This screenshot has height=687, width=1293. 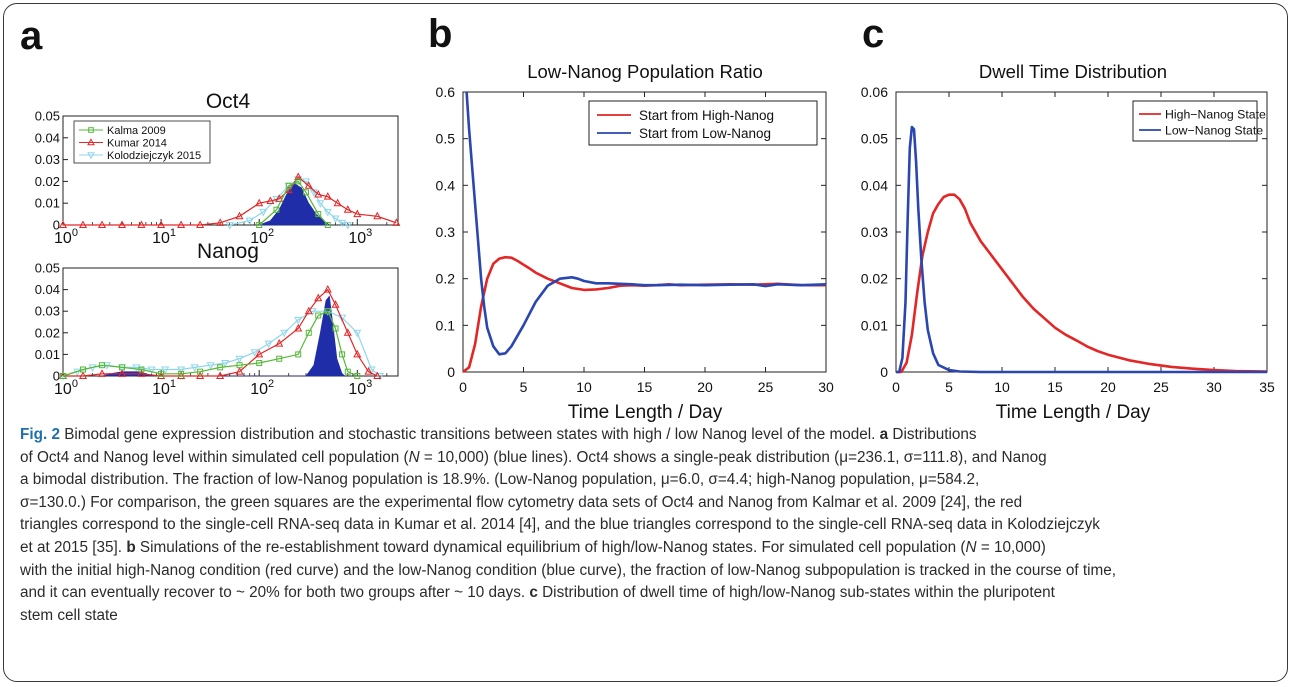 What do you see at coordinates (154, 156) in the screenshot?
I see `oct4-legend-label: Kolodziejczyk 2015` at bounding box center [154, 156].